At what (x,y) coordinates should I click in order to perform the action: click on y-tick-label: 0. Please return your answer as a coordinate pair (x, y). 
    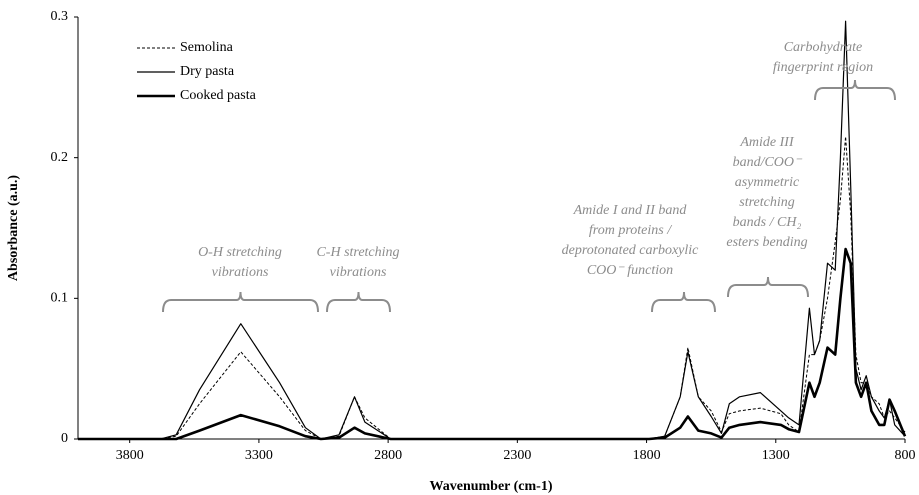
    Looking at the image, I should click on (64, 438).